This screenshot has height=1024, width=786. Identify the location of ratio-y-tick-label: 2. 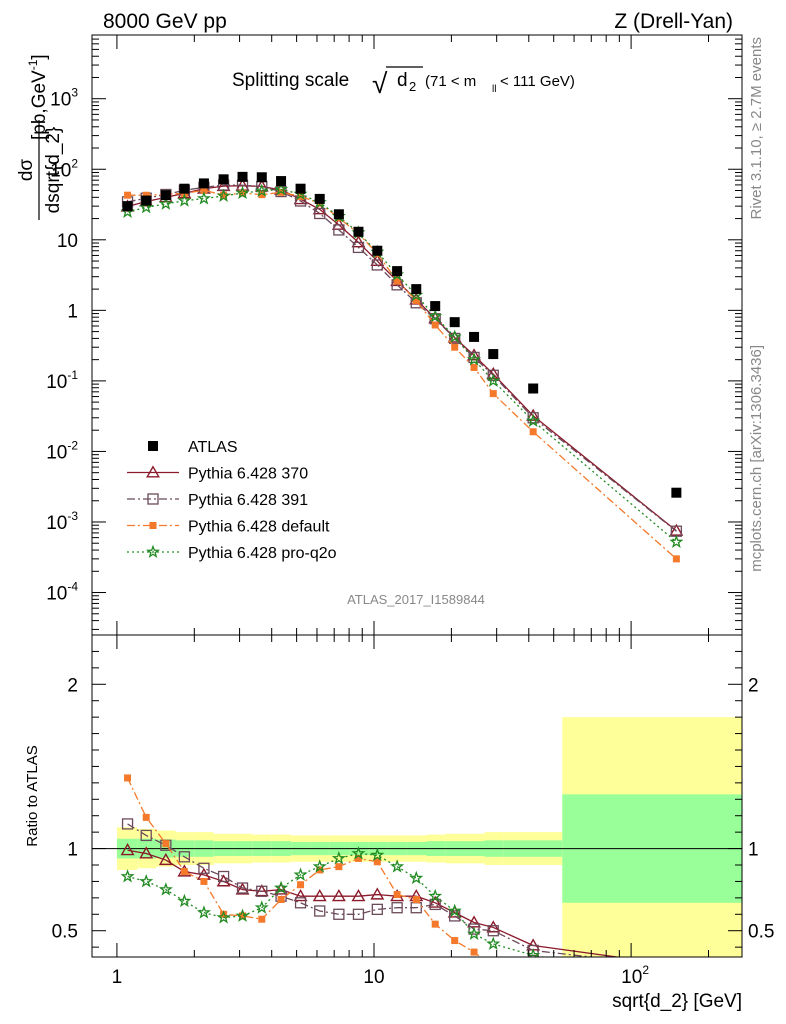
(72, 685).